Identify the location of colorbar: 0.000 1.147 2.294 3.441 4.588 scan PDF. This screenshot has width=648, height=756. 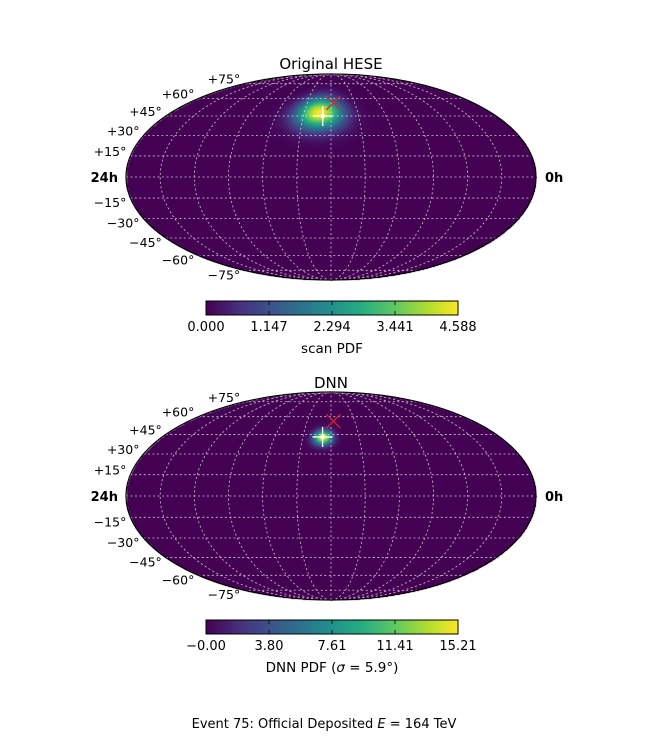
(332, 328).